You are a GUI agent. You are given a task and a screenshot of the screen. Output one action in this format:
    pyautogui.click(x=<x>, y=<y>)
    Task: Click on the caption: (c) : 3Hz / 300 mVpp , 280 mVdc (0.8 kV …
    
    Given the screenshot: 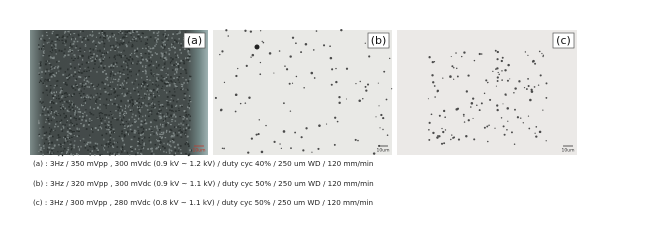 What is the action you would take?
    pyautogui.click(x=203, y=202)
    